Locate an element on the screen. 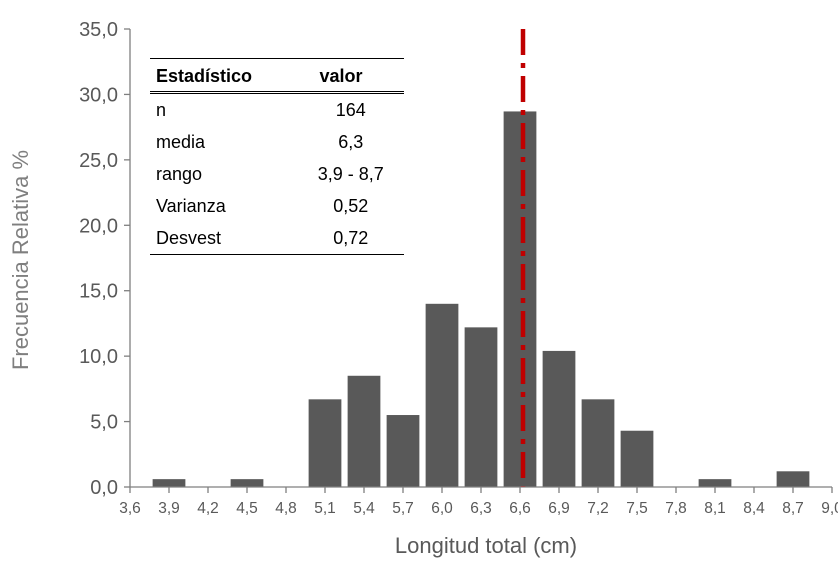 This screenshot has height=572, width=838. y-axis-title: Frecuencia Relativa % is located at coordinates (20, 260).